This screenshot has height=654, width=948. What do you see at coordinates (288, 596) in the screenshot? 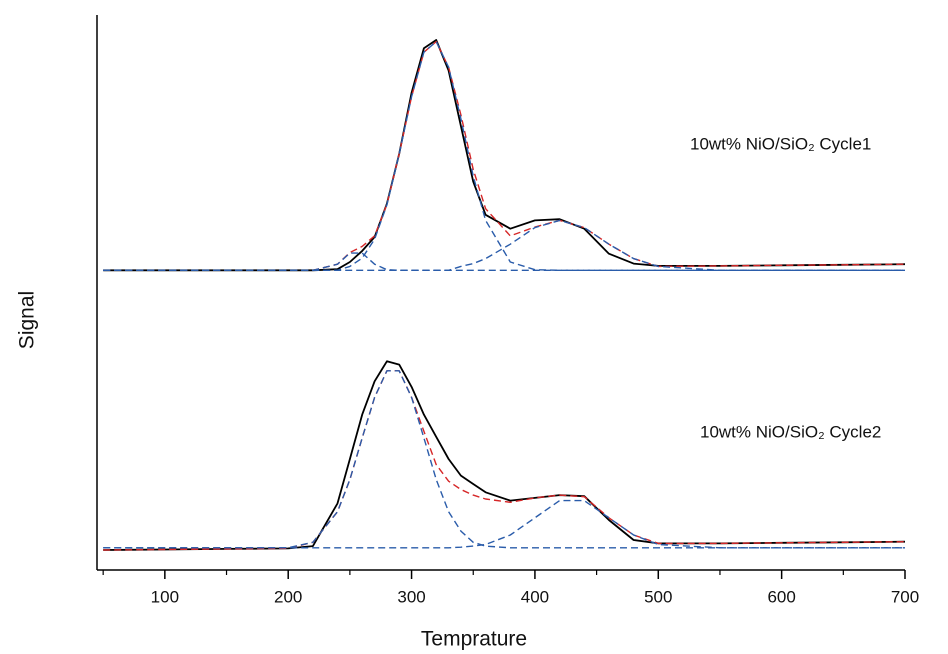
I see `x-tick-label: 200` at bounding box center [288, 596].